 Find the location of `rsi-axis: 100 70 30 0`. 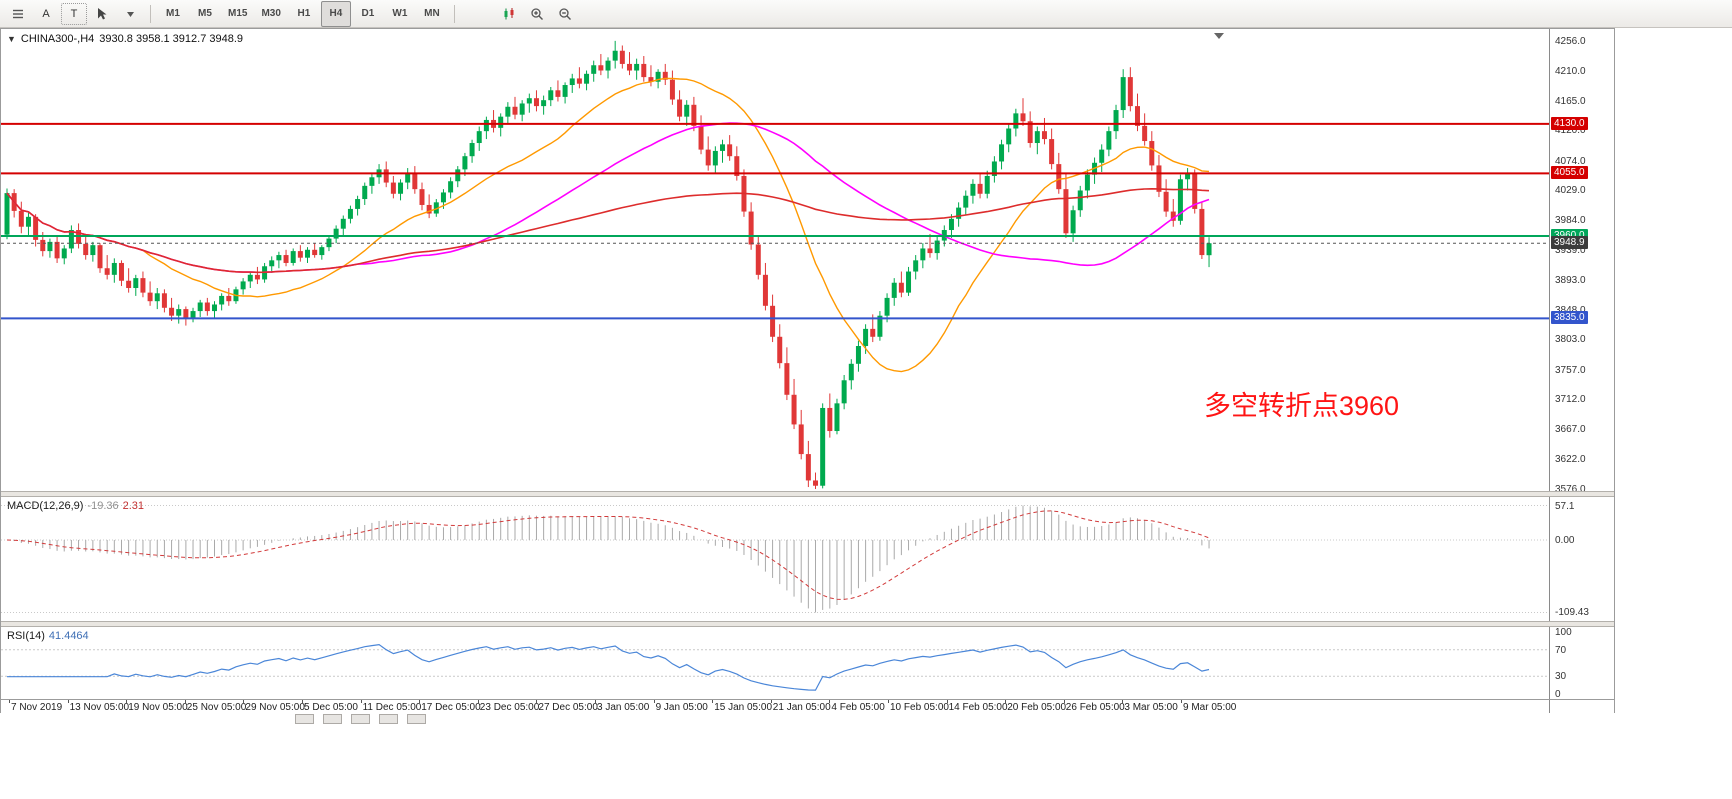

rsi-axis: 100 70 30 0 is located at coordinates (1581, 663).